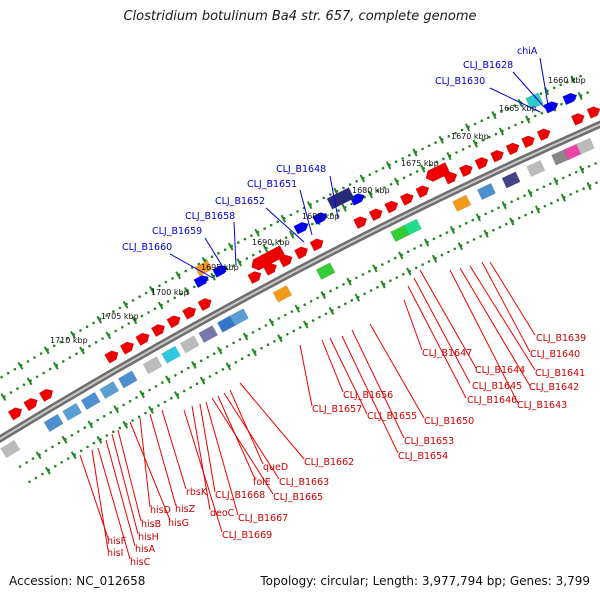  What do you see at coordinates (429, 441) in the screenshot?
I see `gene-label-clj-b1653: CLJ_B1653` at bounding box center [429, 441].